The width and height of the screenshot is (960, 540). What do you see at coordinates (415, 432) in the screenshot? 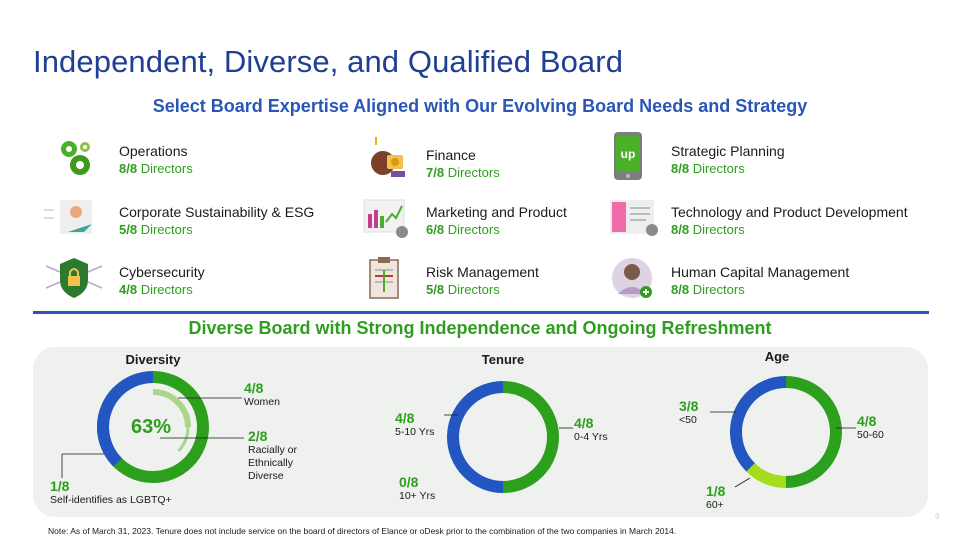
I see `tenure-5-10-name: 5-10 Yrs` at bounding box center [415, 432].